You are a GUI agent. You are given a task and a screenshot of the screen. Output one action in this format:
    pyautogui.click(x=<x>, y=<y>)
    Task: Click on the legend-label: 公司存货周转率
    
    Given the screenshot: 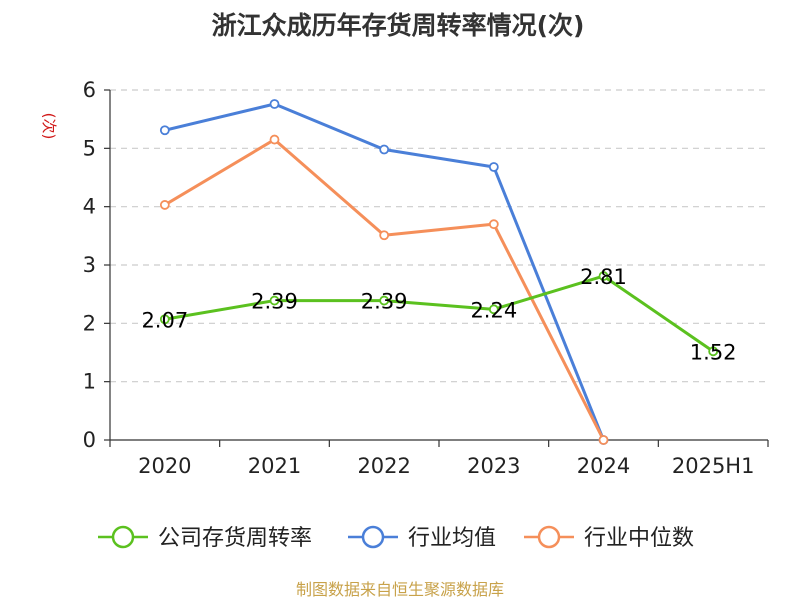 What is the action you would take?
    pyautogui.click(x=235, y=538)
    